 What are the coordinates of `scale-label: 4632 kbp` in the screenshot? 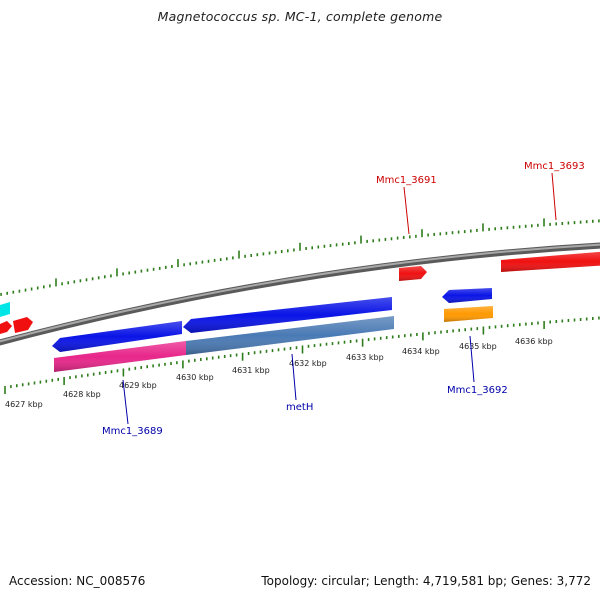 It's located at (308, 363).